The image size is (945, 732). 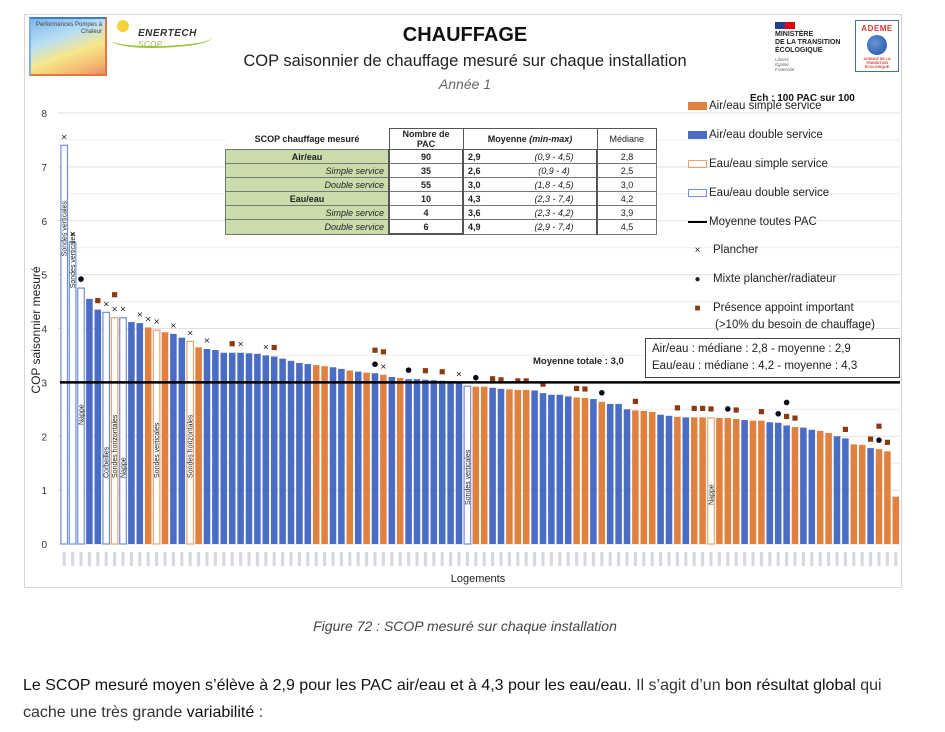 What do you see at coordinates (877, 63) in the screenshot?
I see `ademe-subtitle: AGENCE DE LA TRANSITION ÉCOLOGIQUE` at bounding box center [877, 63].